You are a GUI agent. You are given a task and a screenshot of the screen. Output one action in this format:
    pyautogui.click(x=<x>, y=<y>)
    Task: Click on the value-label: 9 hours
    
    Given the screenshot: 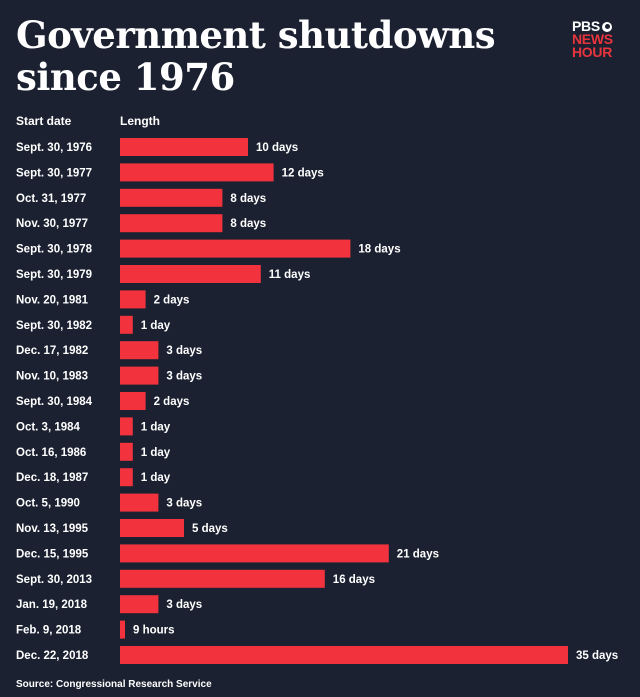 What is the action you would take?
    pyautogui.click(x=154, y=631)
    